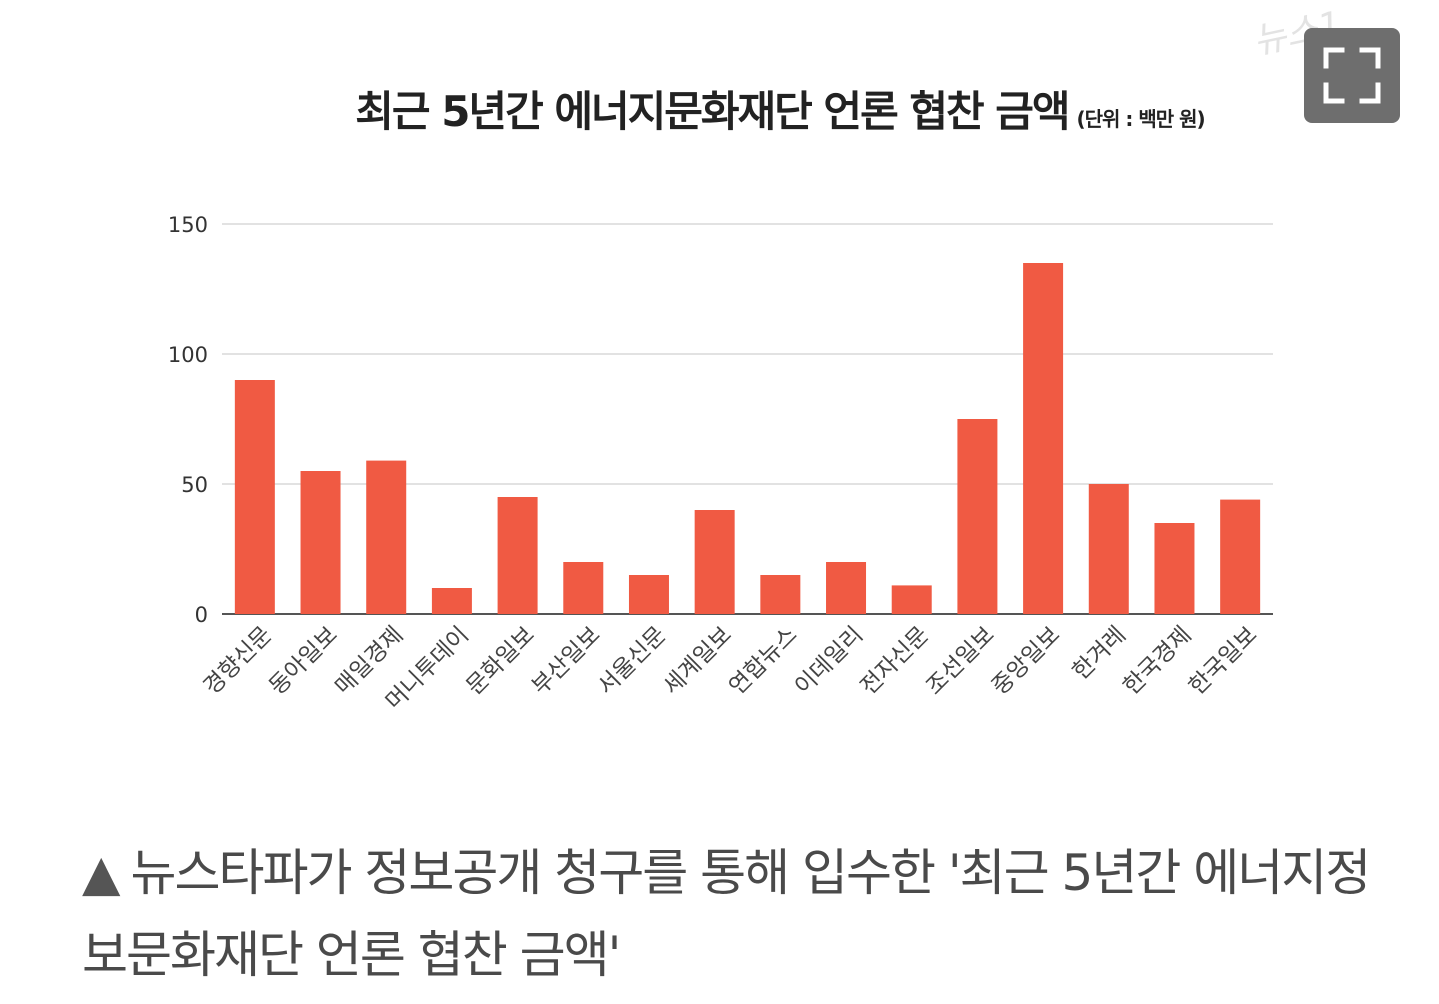  I want to click on x-tick-label: 세계일보, so click(698, 661).